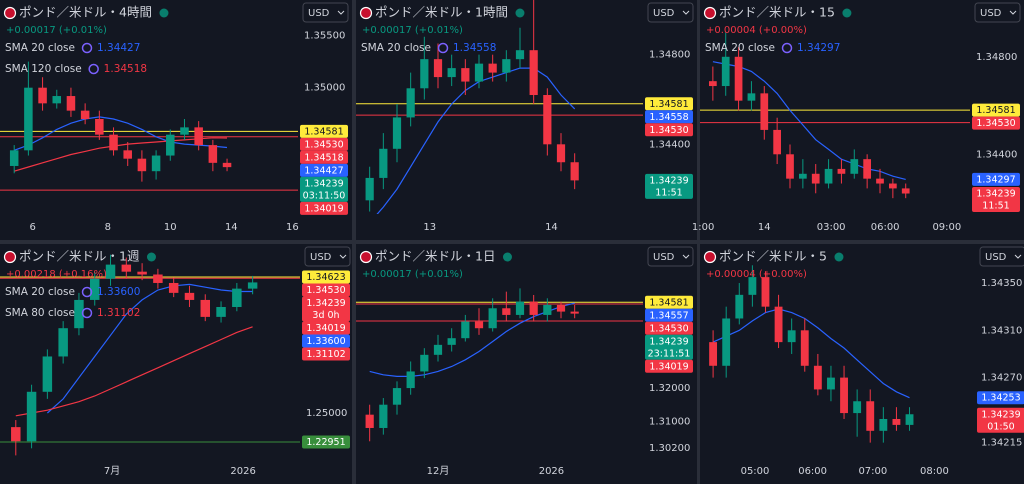  Describe the element at coordinates (1001, 283) in the screenshot. I see `y-tick-label: 1.34350` at that location.